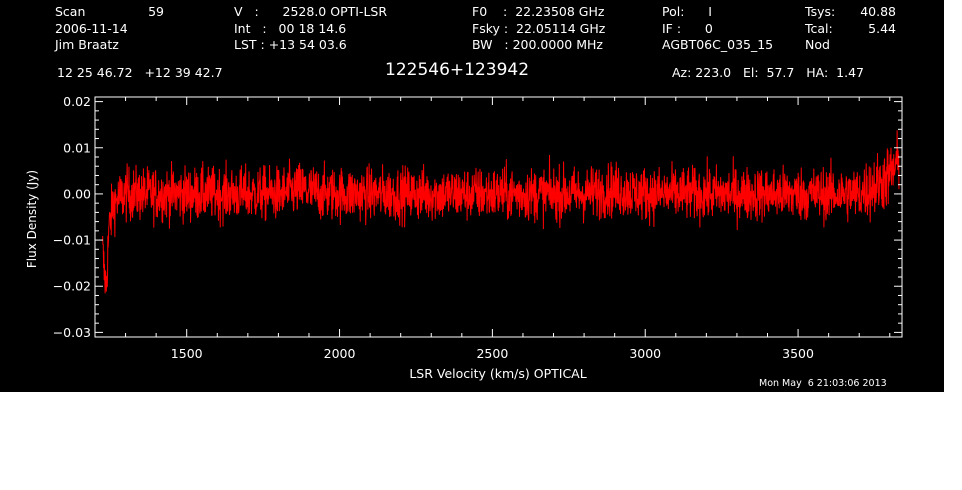 This screenshot has height=490, width=962. I want to click on observation-date: 2006-11-14, so click(91, 28).